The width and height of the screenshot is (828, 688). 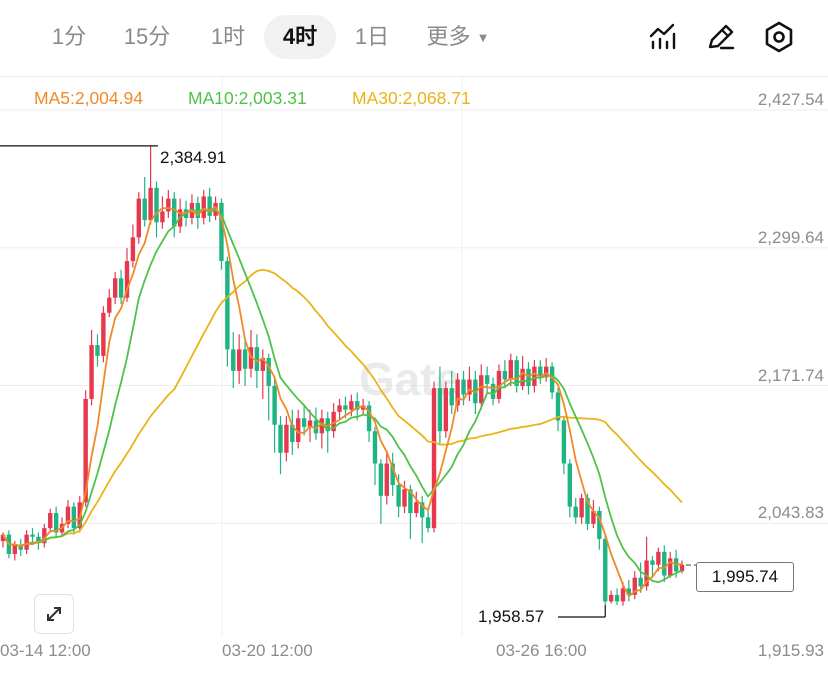 What do you see at coordinates (663, 37) in the screenshot?
I see `indicator-icon` at bounding box center [663, 37].